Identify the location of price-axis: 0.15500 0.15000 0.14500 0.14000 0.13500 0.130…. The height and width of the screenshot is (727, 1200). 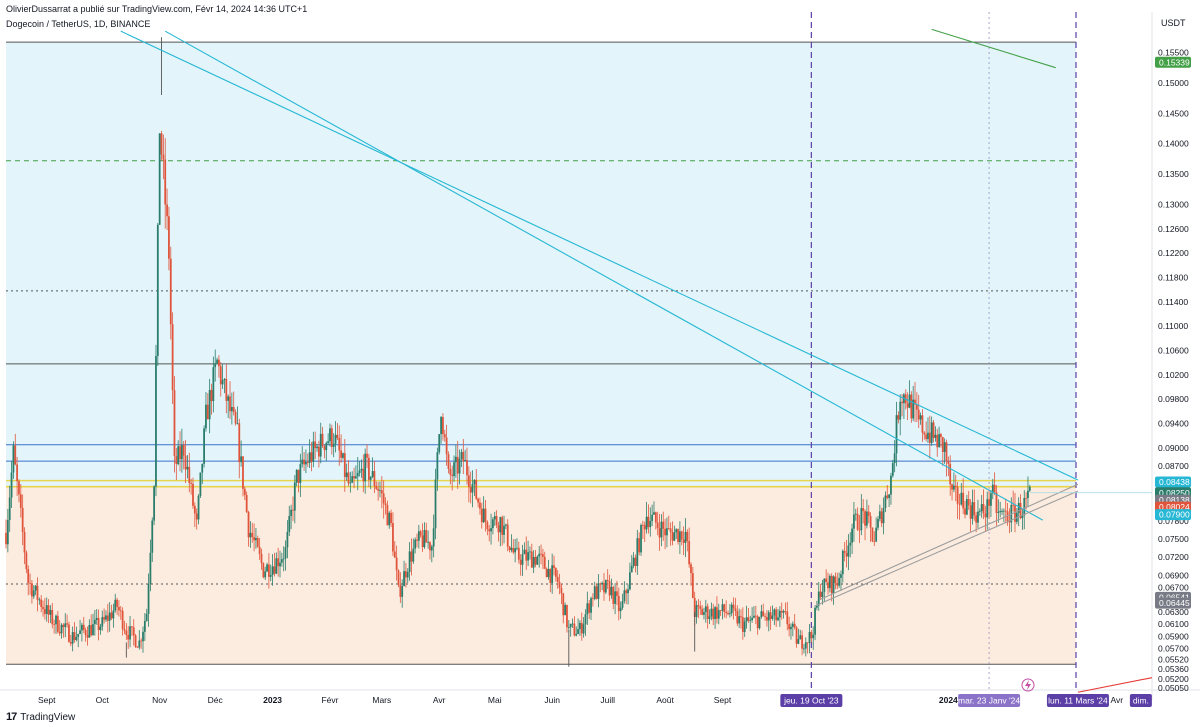
(1173, 370).